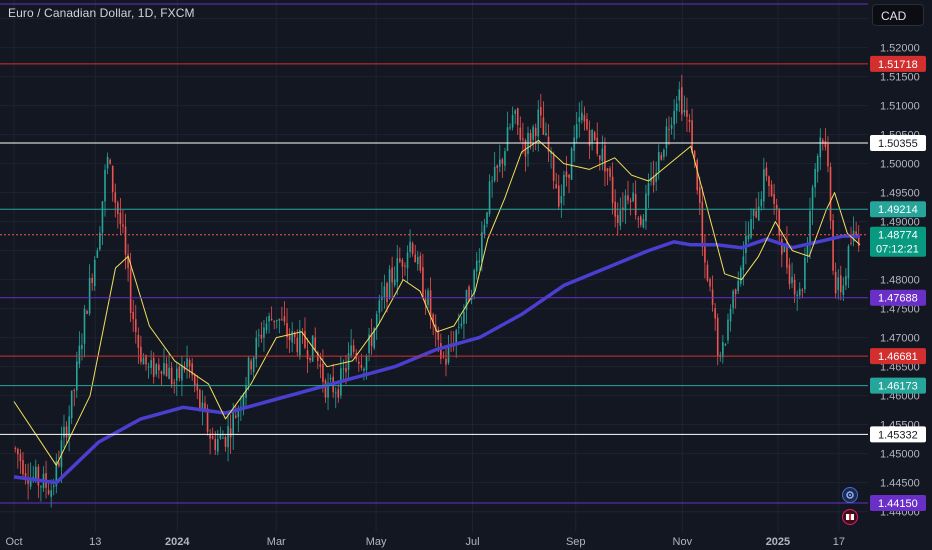  What do you see at coordinates (850, 517) in the screenshot?
I see `flag-icon` at bounding box center [850, 517].